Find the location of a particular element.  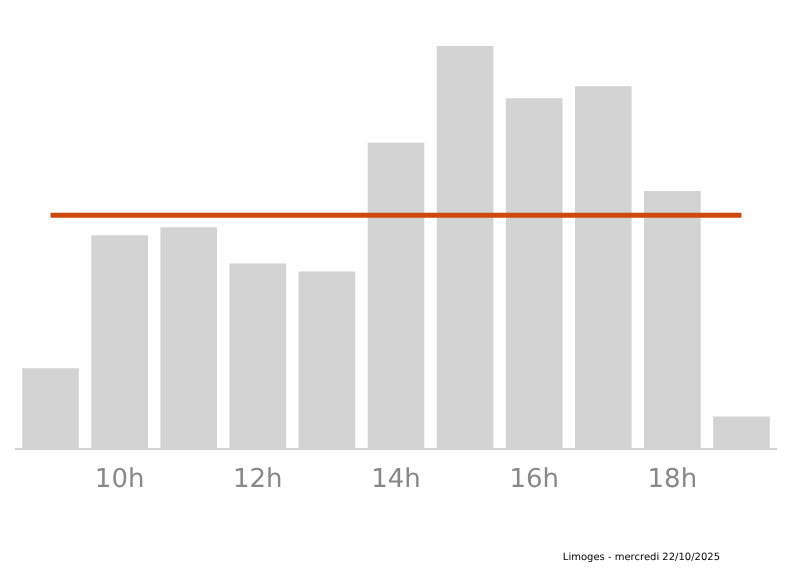

x-tick-label: 12h is located at coordinates (258, 480).